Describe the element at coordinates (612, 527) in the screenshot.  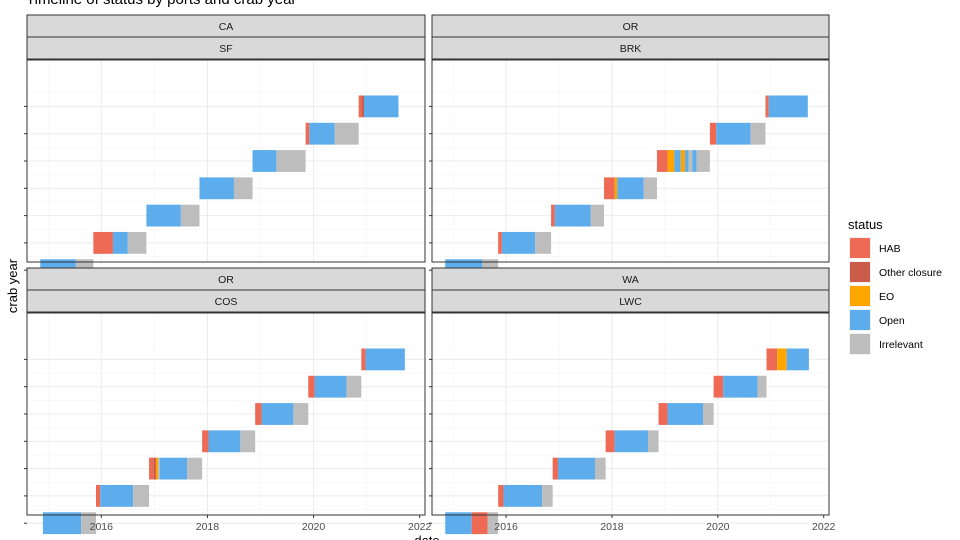
I see `x-tick-label: 2018` at that location.